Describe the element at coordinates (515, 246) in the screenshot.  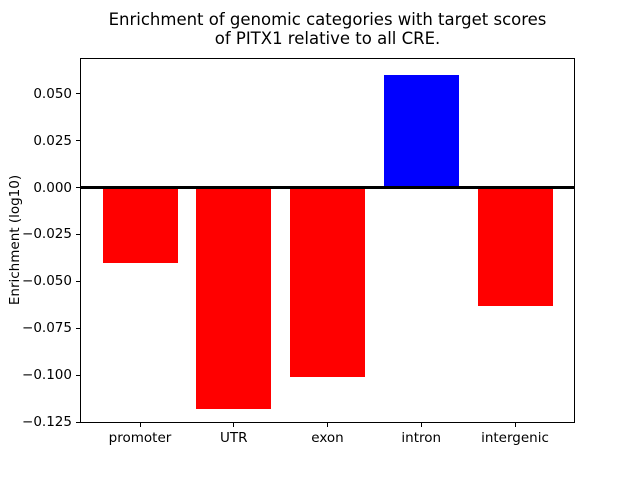
I see `bar-intergenic` at that location.